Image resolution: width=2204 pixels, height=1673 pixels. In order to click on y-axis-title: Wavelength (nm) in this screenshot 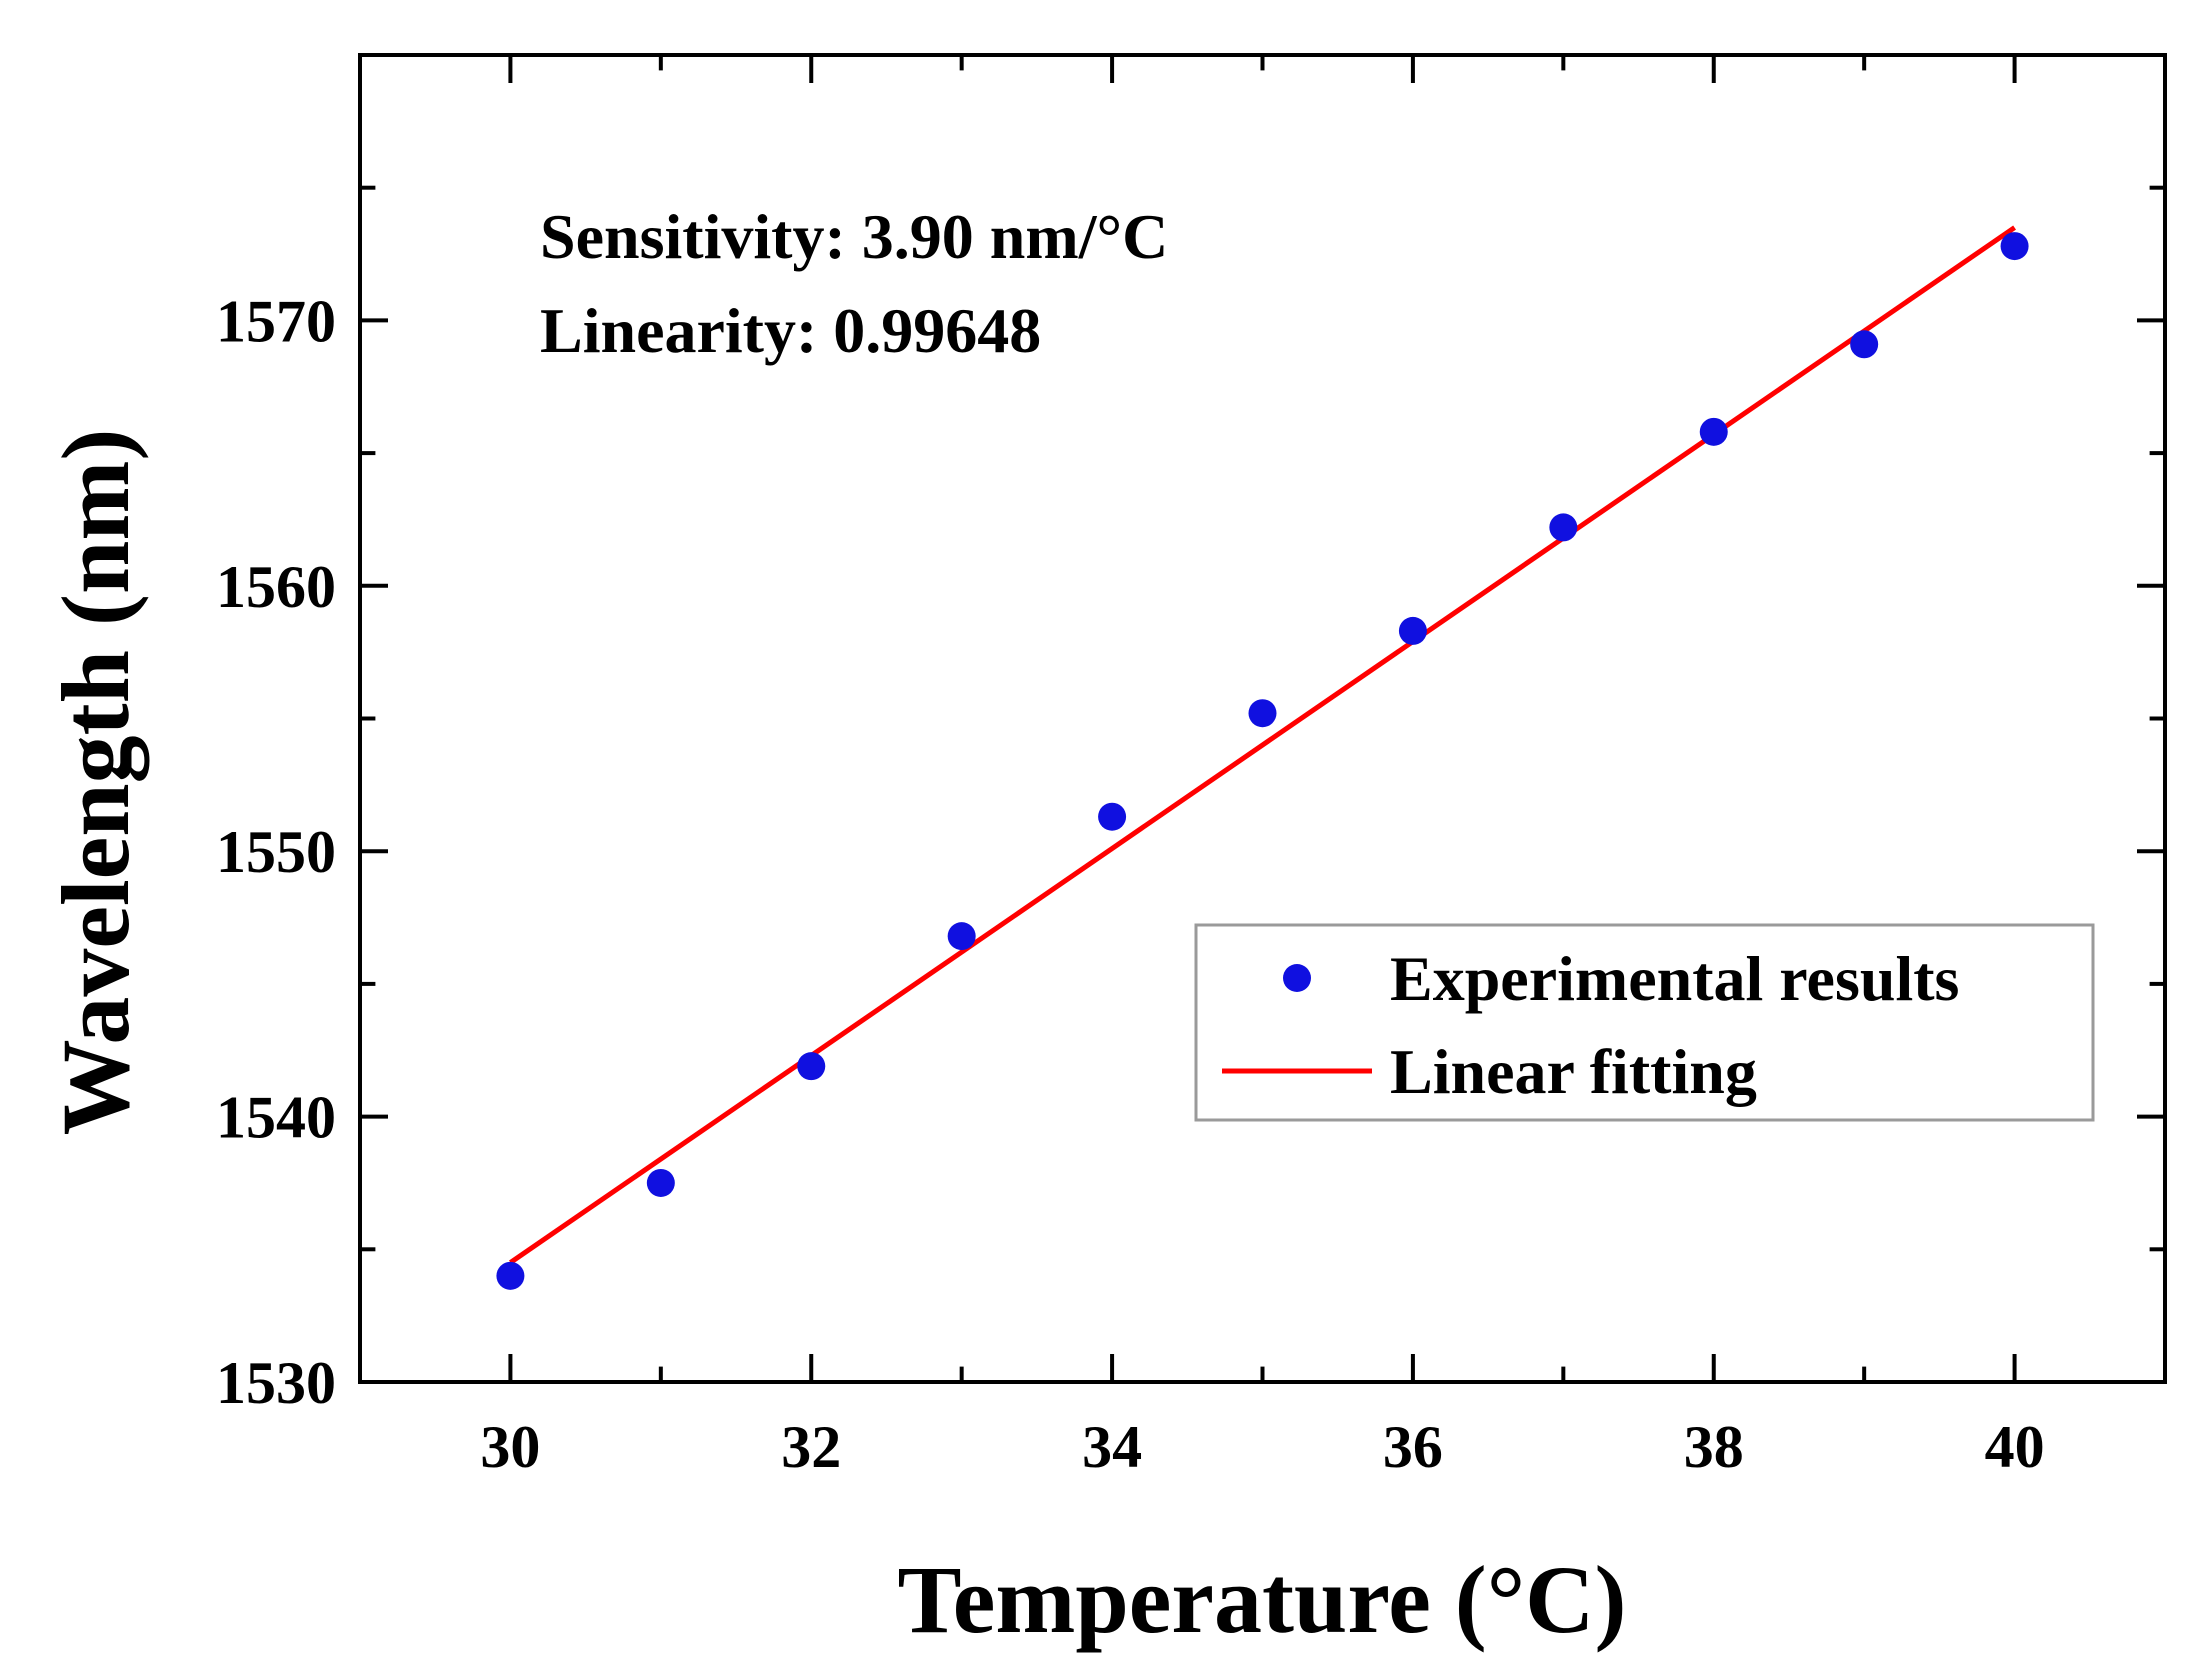, I will do `click(95, 782)`.